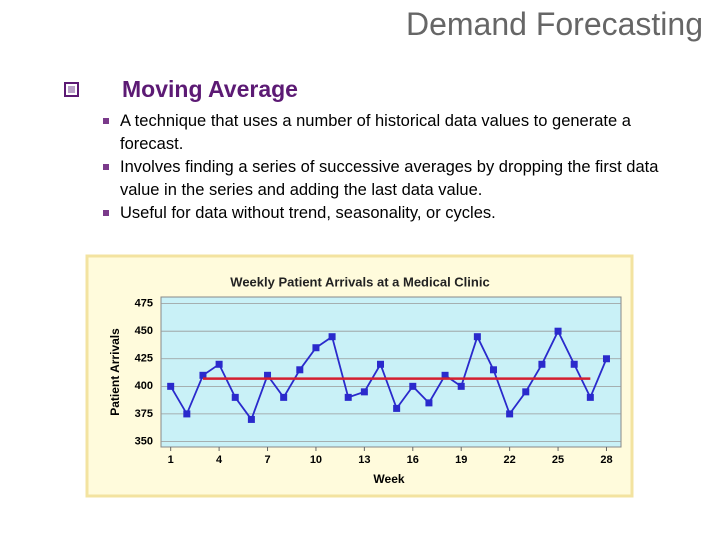 The image size is (720, 540). What do you see at coordinates (219, 460) in the screenshot?
I see `x-tick-label: 4` at bounding box center [219, 460].